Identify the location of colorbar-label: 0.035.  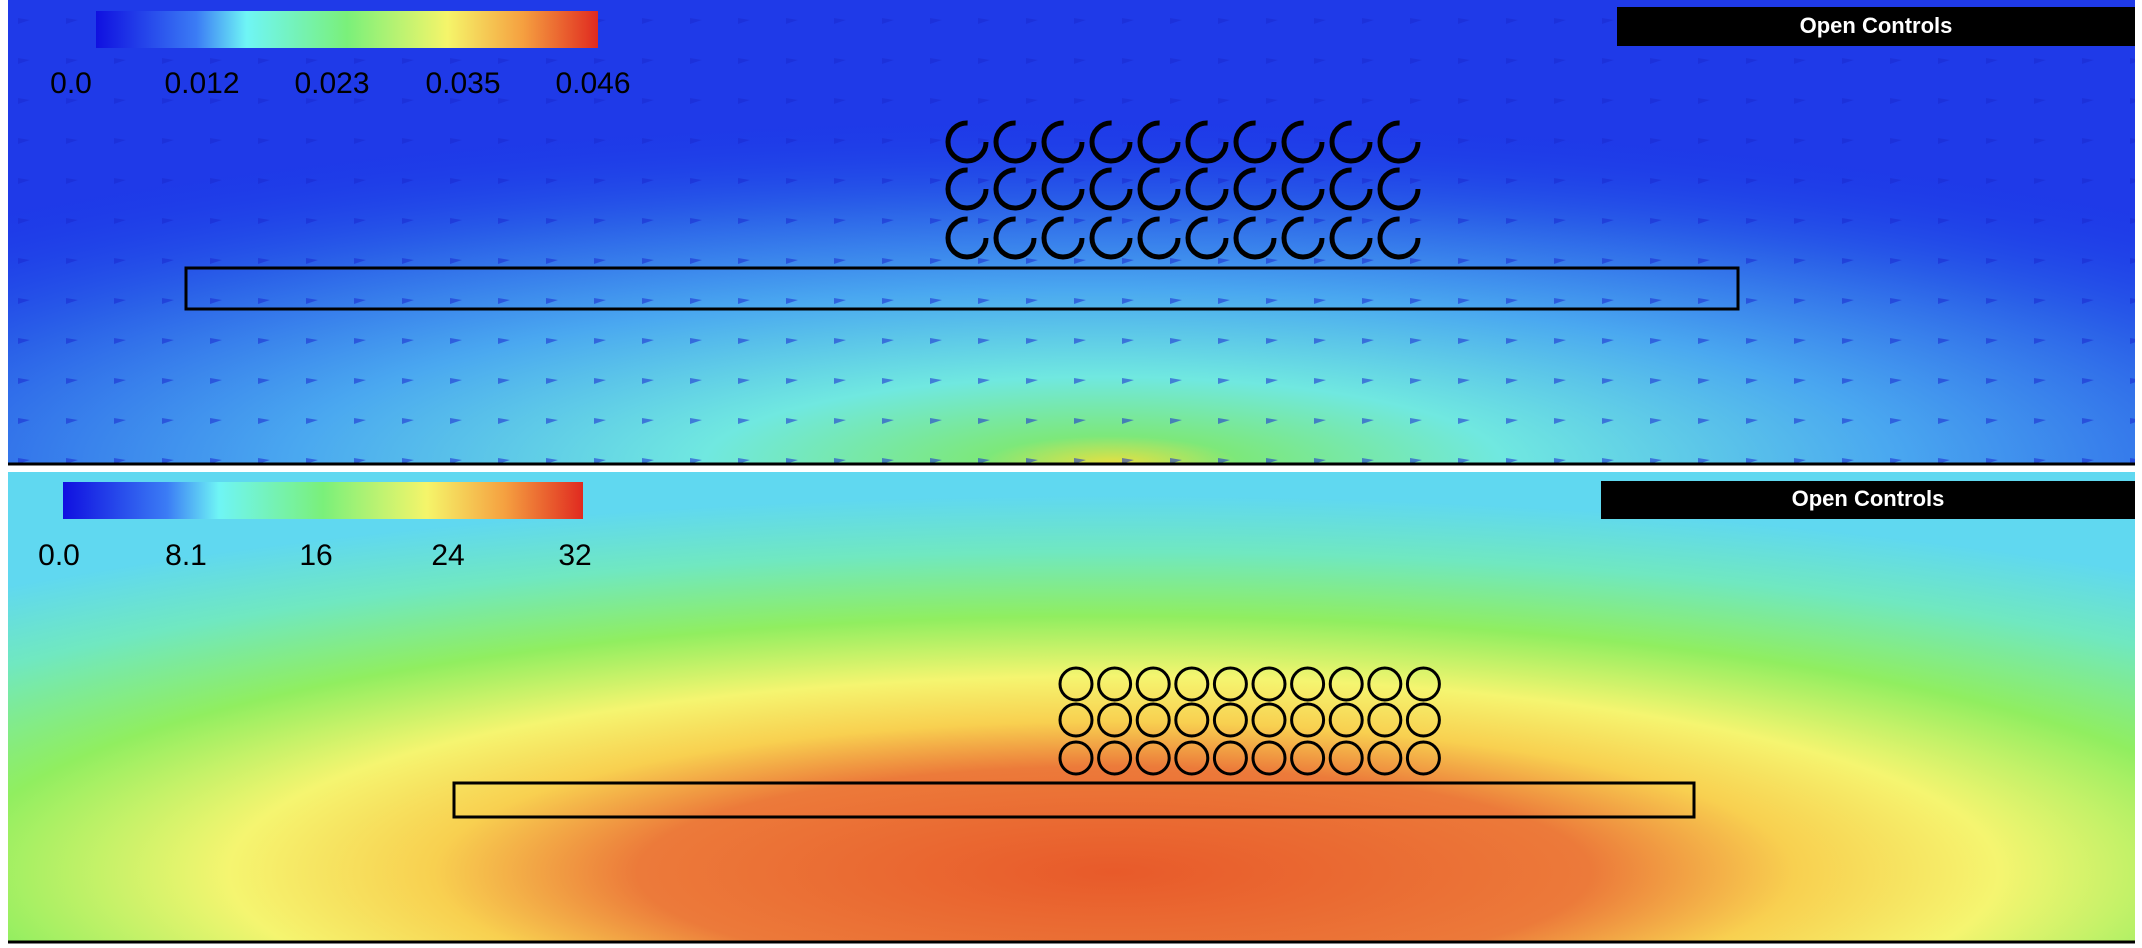
(462, 83).